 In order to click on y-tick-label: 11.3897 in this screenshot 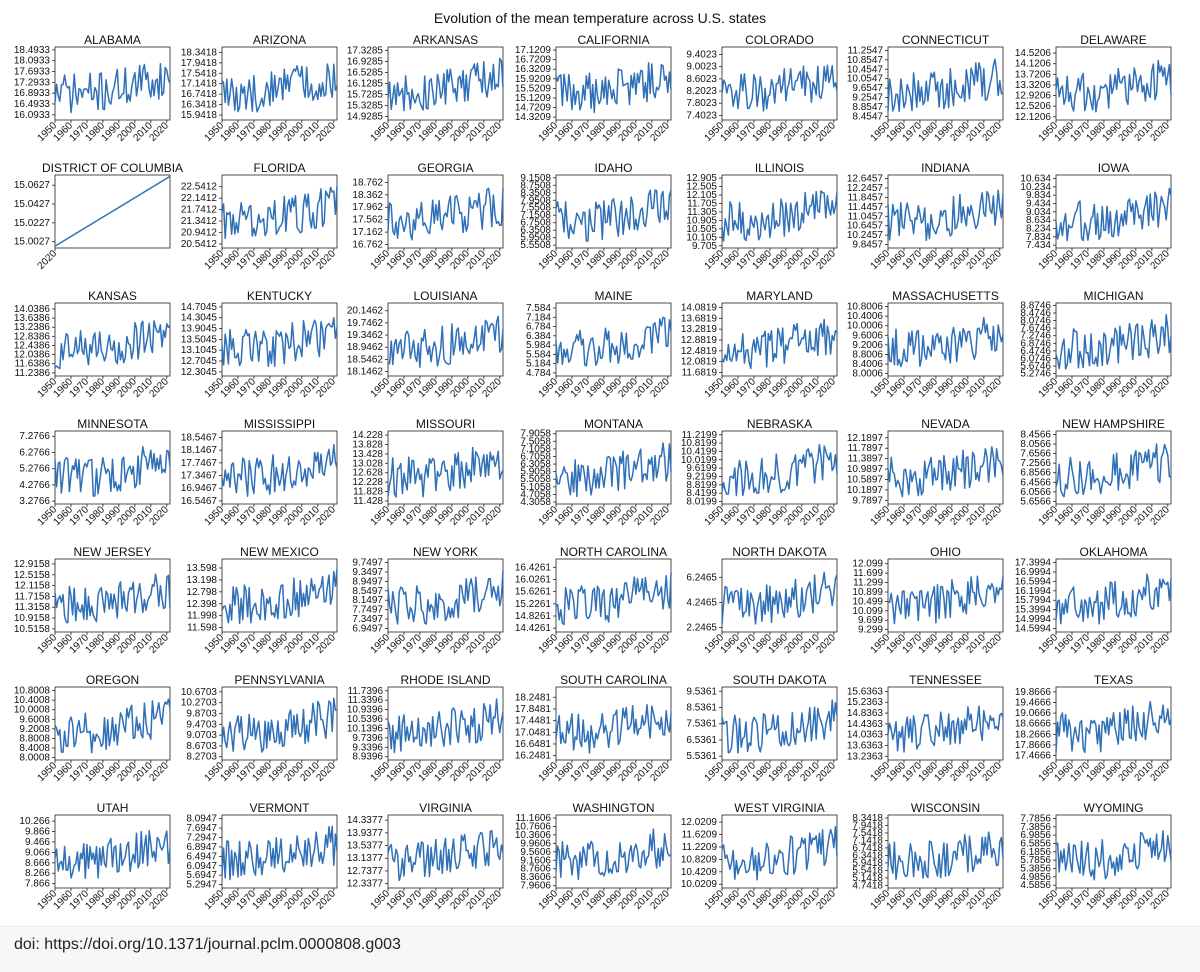, I will do `click(866, 459)`.